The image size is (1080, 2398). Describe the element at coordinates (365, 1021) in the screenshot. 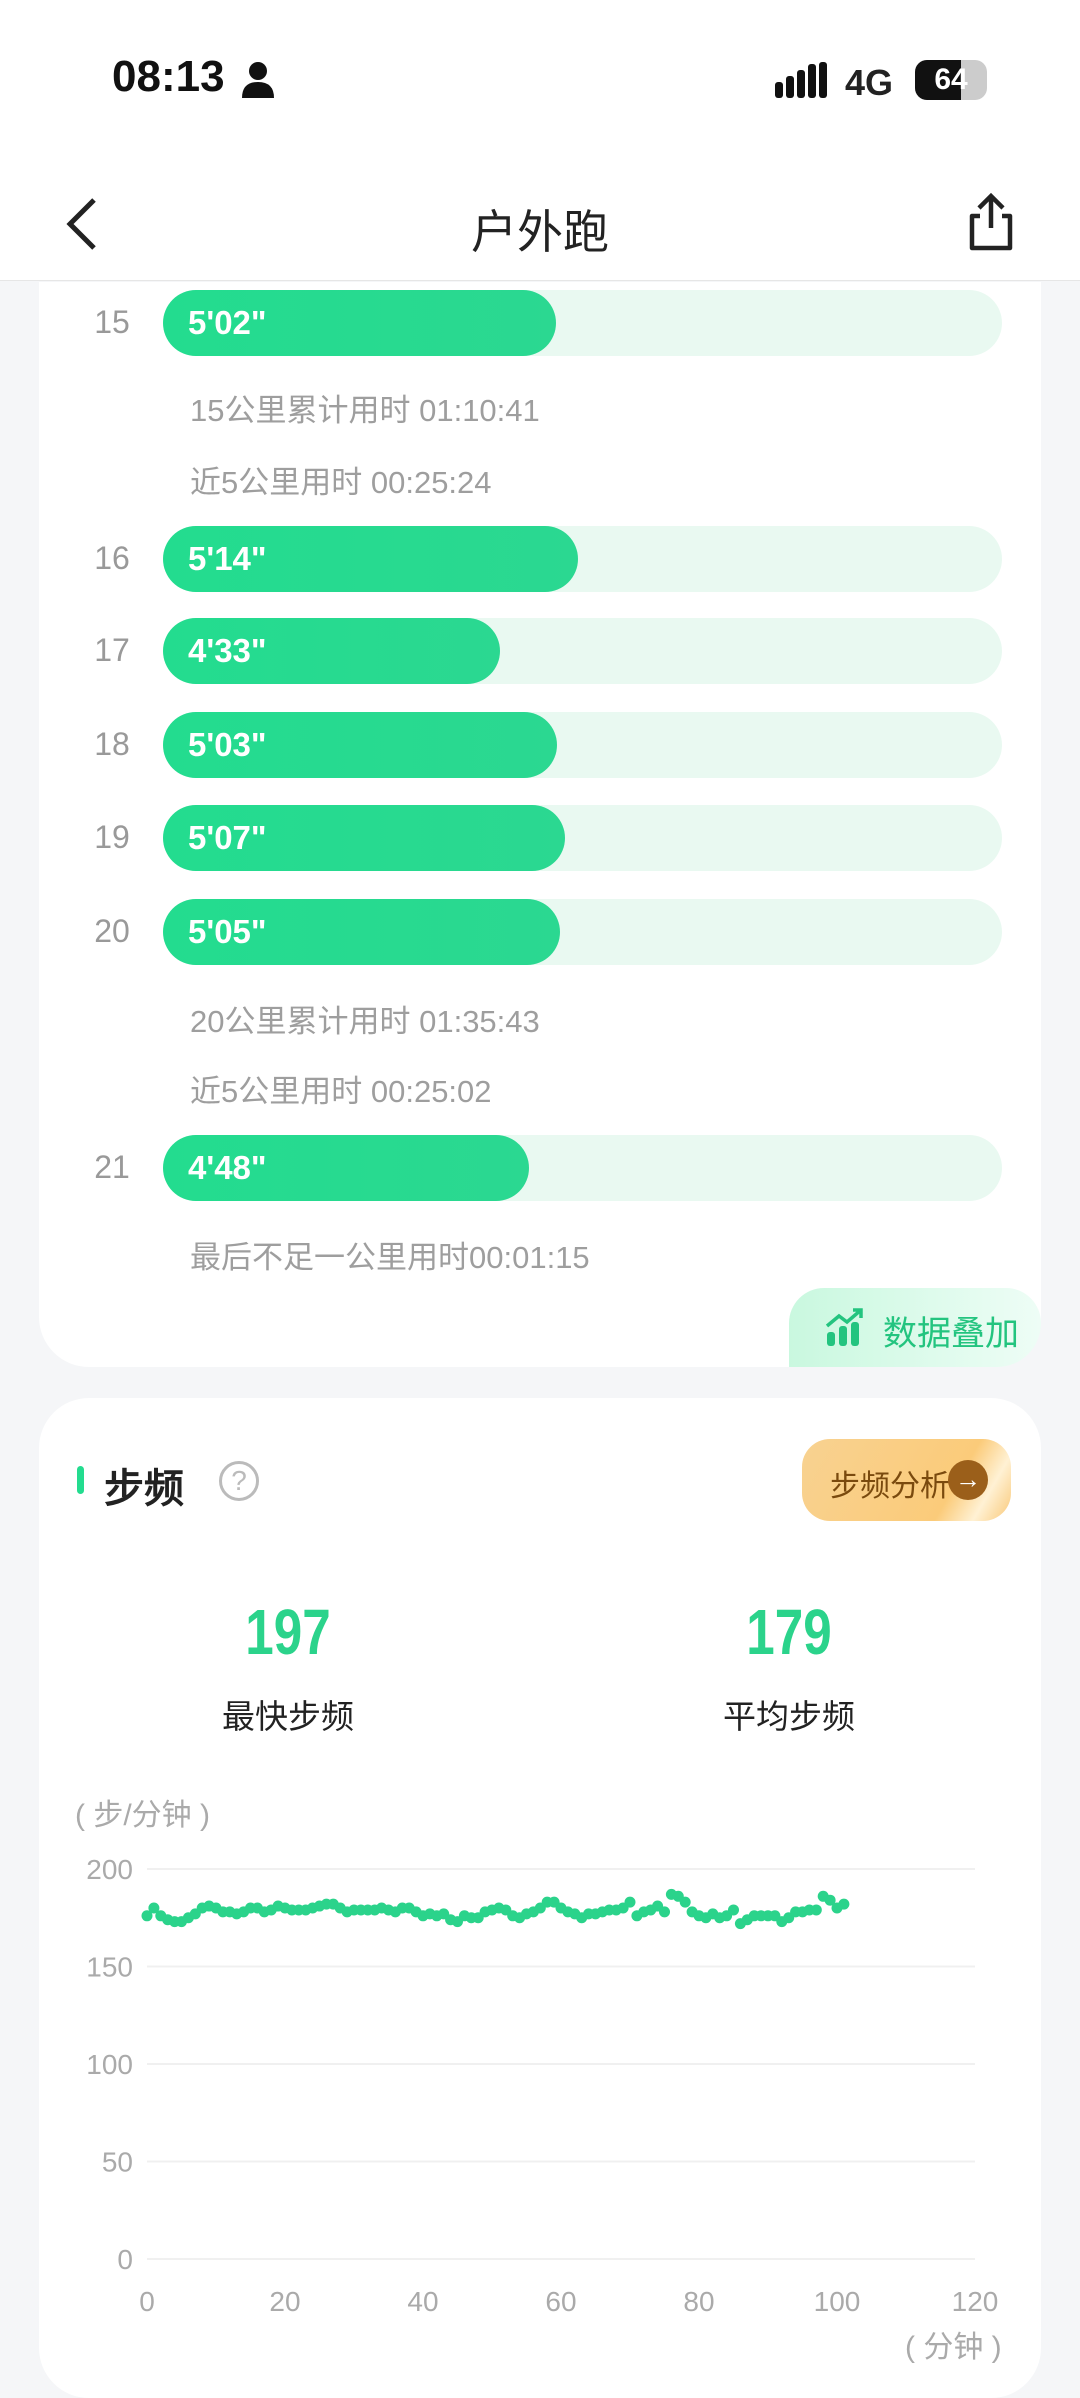

I see `cumulative-time-20: 20公里累计用时 01:35:43` at that location.